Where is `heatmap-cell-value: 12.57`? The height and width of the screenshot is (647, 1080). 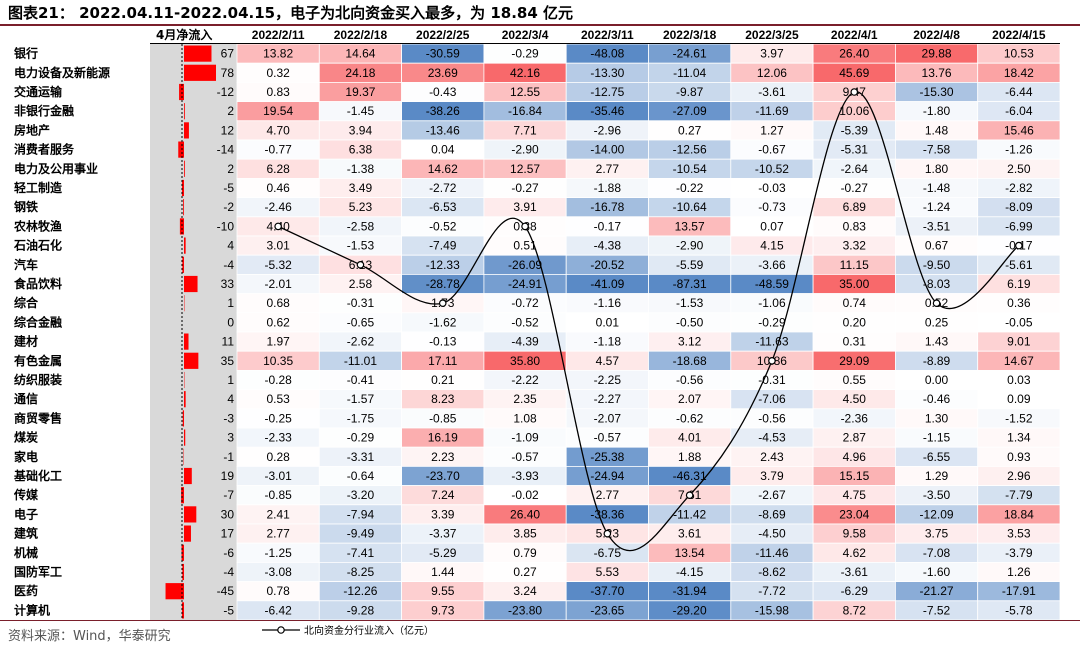 heatmap-cell-value: 12.57 is located at coordinates (525, 169).